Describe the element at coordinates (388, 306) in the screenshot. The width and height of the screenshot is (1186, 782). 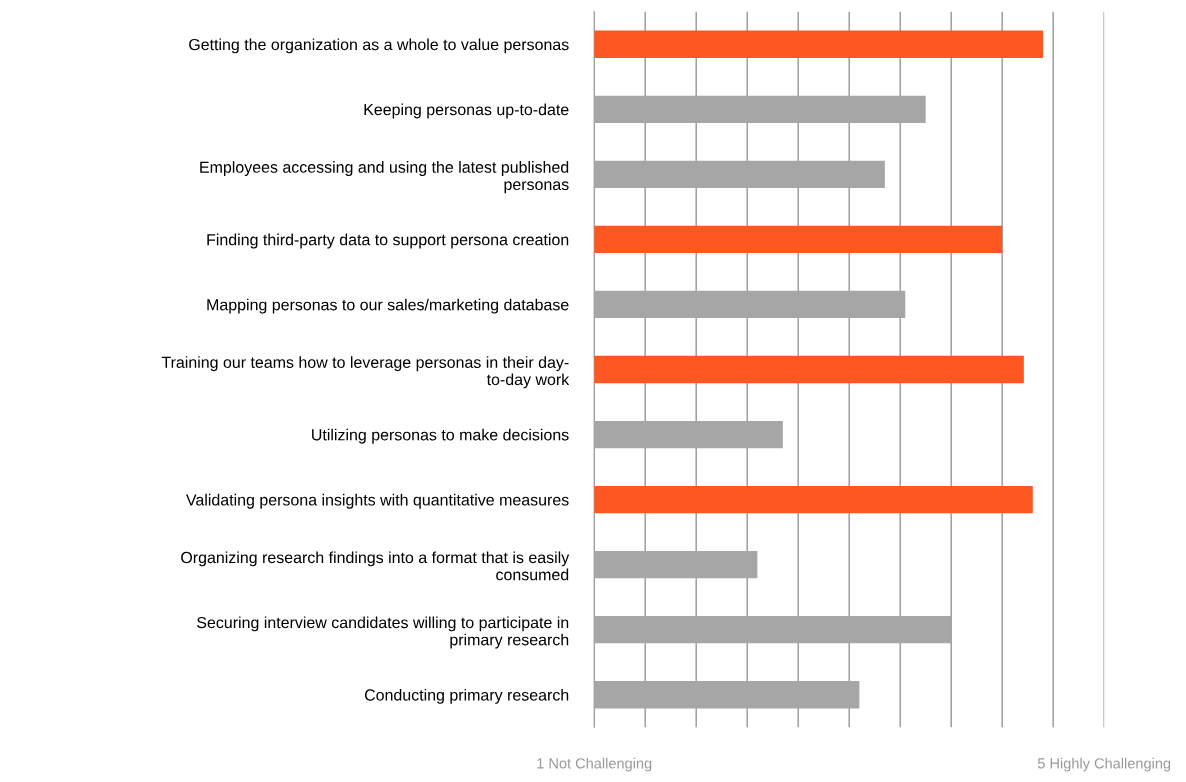
I see `y-tick-label: Mapping personas to our sales/marketing database` at that location.